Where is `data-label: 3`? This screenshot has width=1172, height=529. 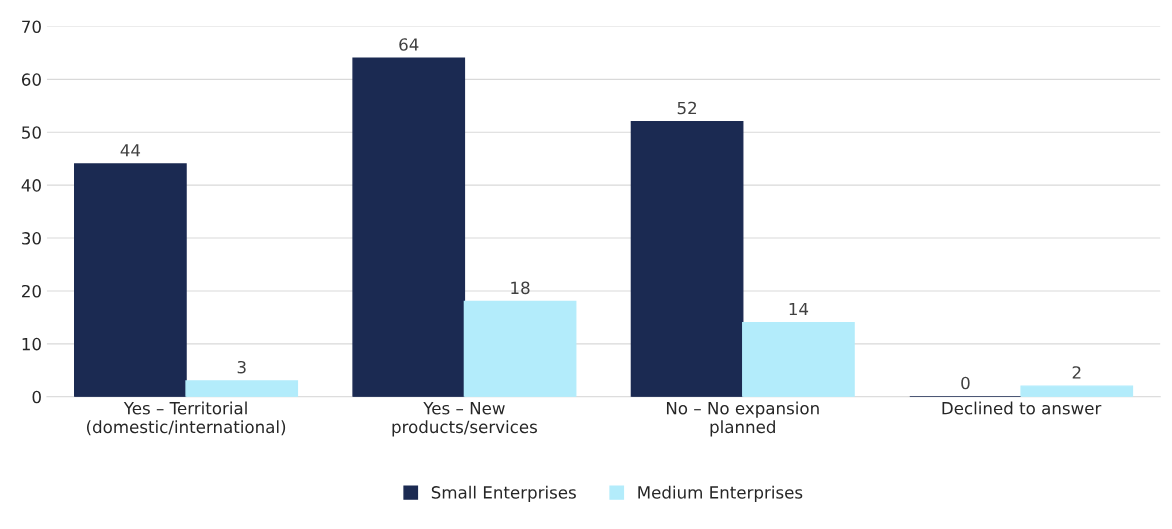 data-label: 3 is located at coordinates (241, 367).